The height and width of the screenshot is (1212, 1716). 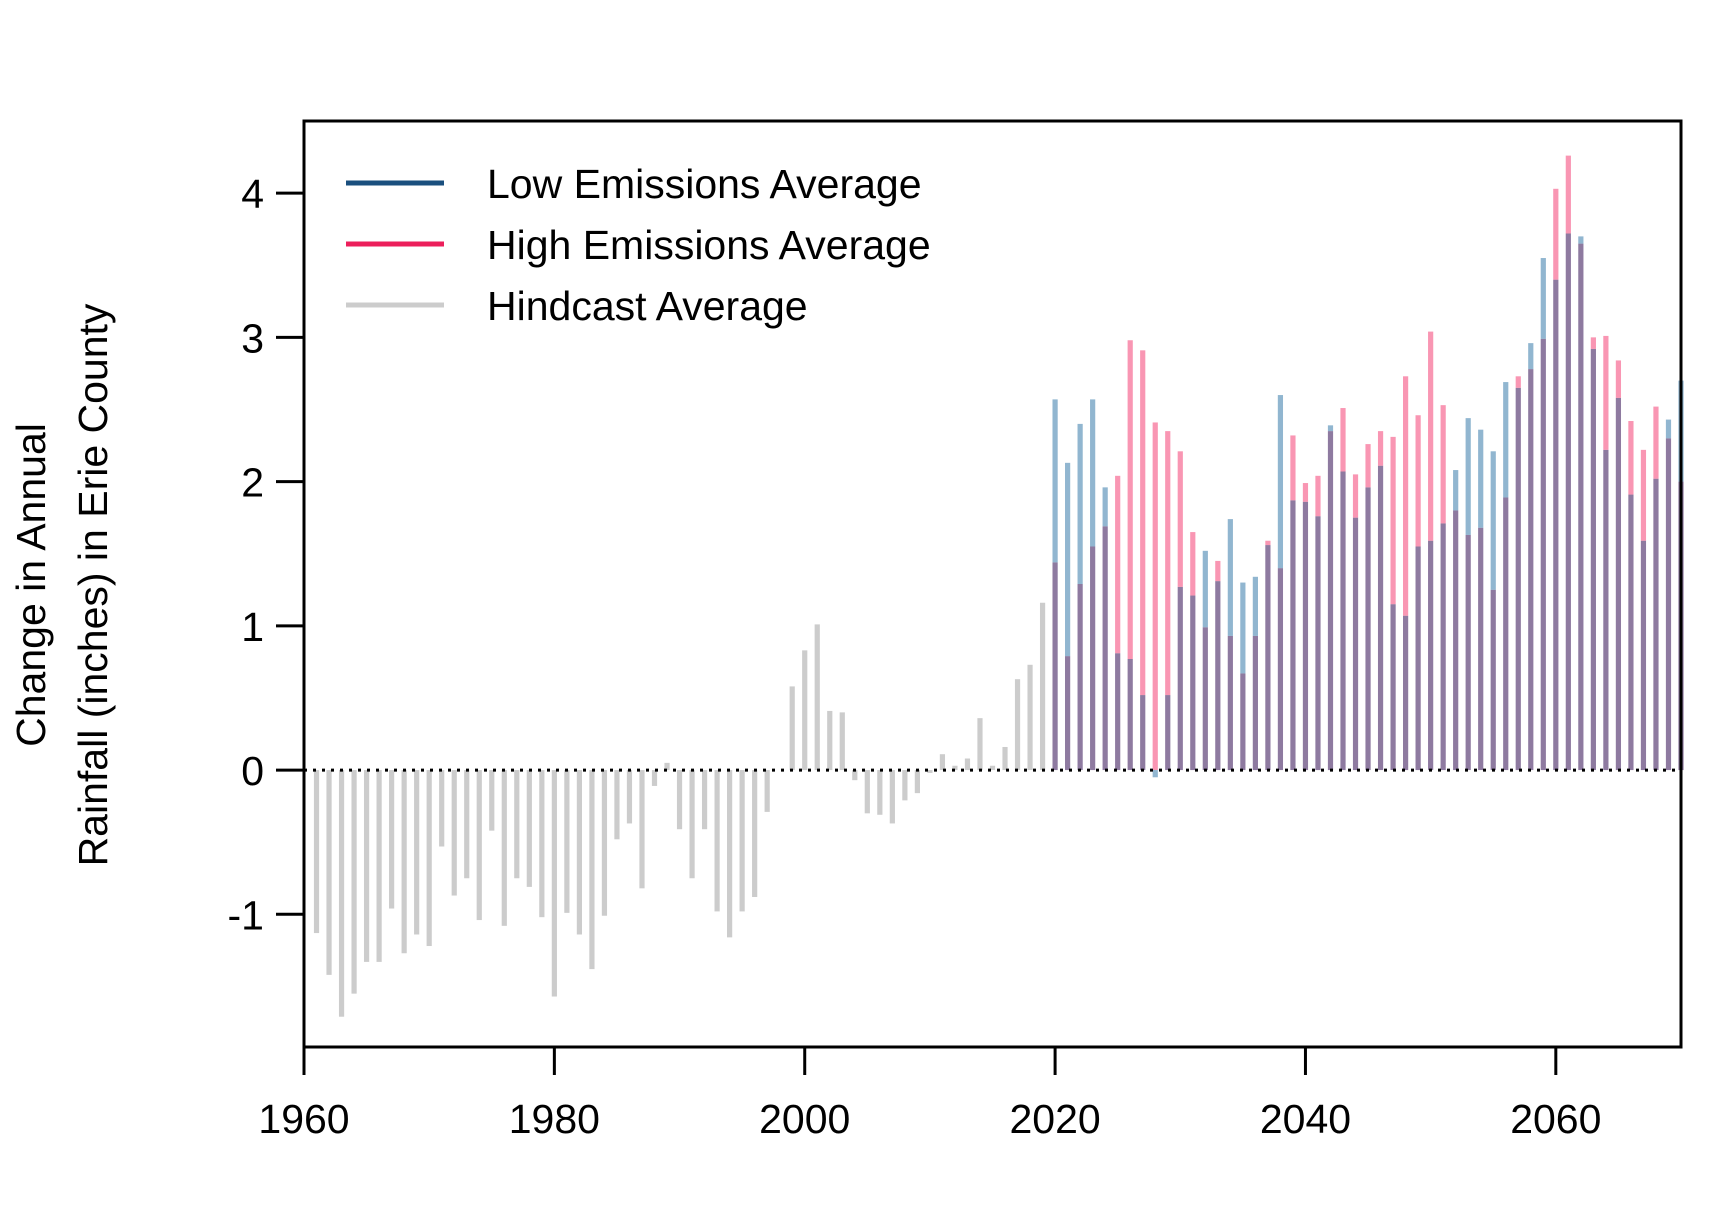 What do you see at coordinates (252, 771) in the screenshot?
I see `y-tick-label: 0` at bounding box center [252, 771].